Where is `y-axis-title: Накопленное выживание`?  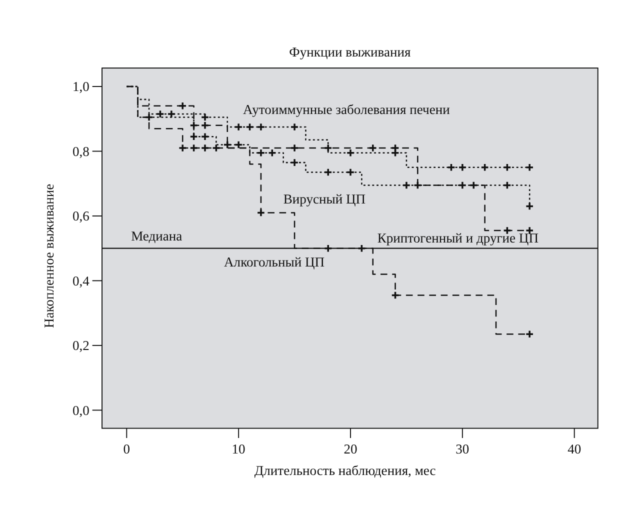
y-axis-title: Накопленное выживание is located at coordinates (49, 256).